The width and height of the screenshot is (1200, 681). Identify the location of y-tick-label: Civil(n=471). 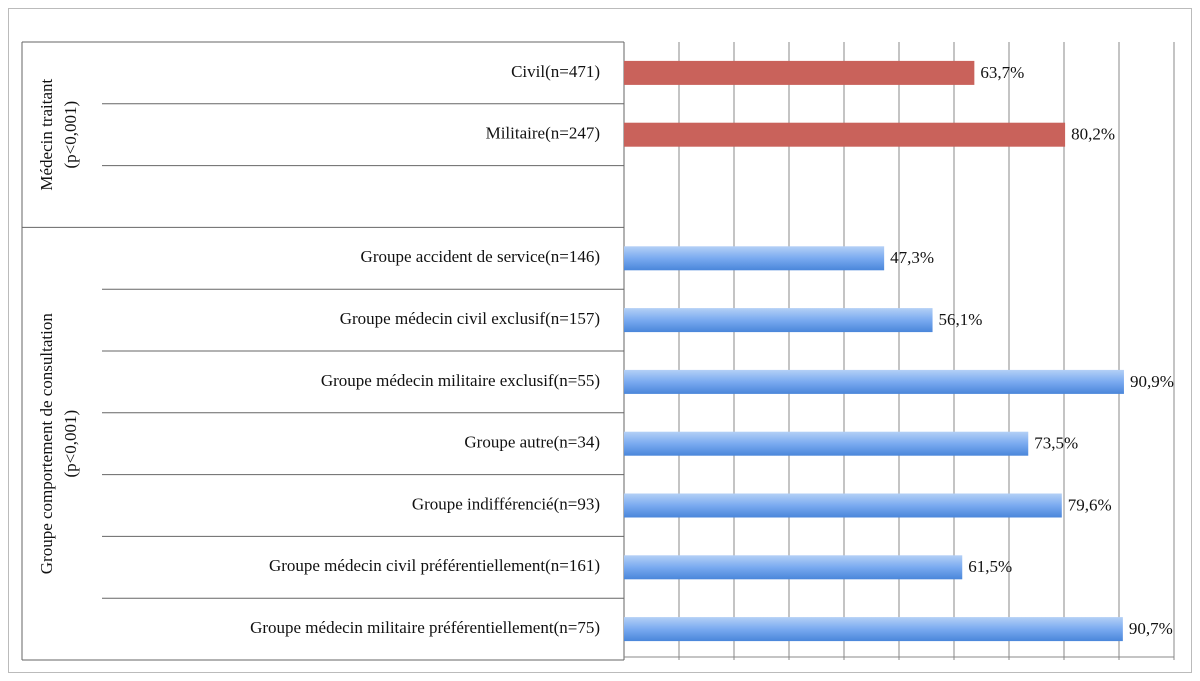
(555, 71).